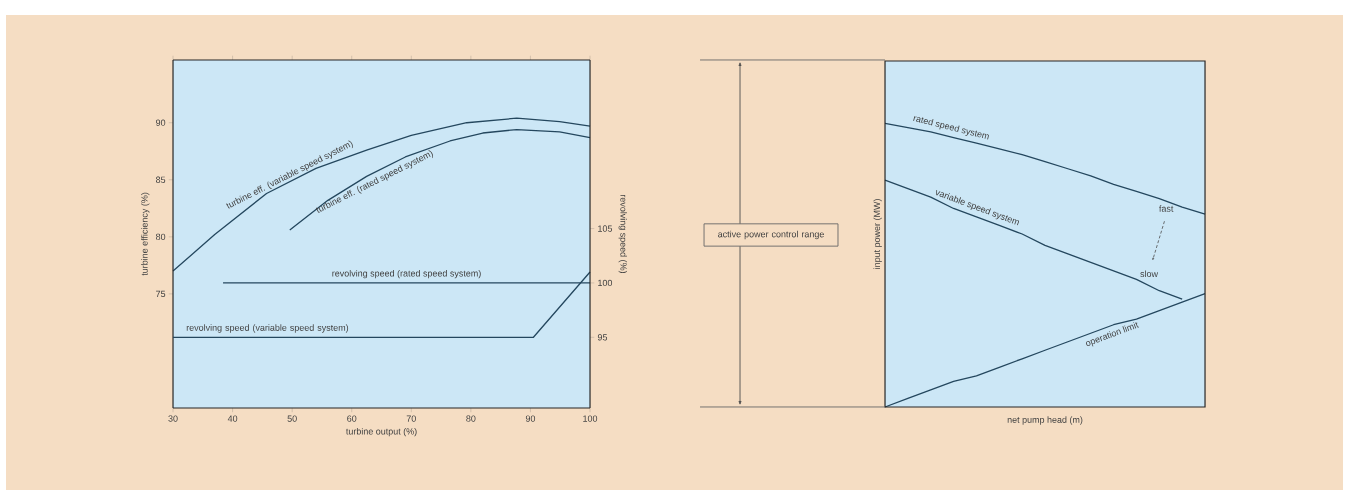 The width and height of the screenshot is (1349, 499). What do you see at coordinates (145, 234) in the screenshot?
I see `y-axis-title: turbine efficiency (%)` at bounding box center [145, 234].